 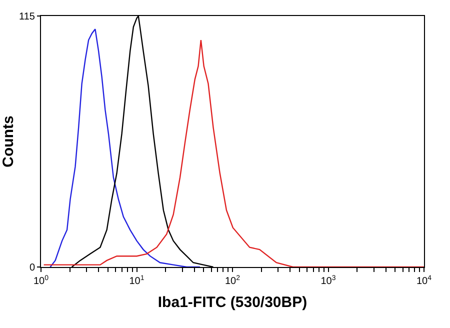 What do you see at coordinates (41, 280) in the screenshot?
I see `x-tick-label: 10$^{0}$` at bounding box center [41, 280].